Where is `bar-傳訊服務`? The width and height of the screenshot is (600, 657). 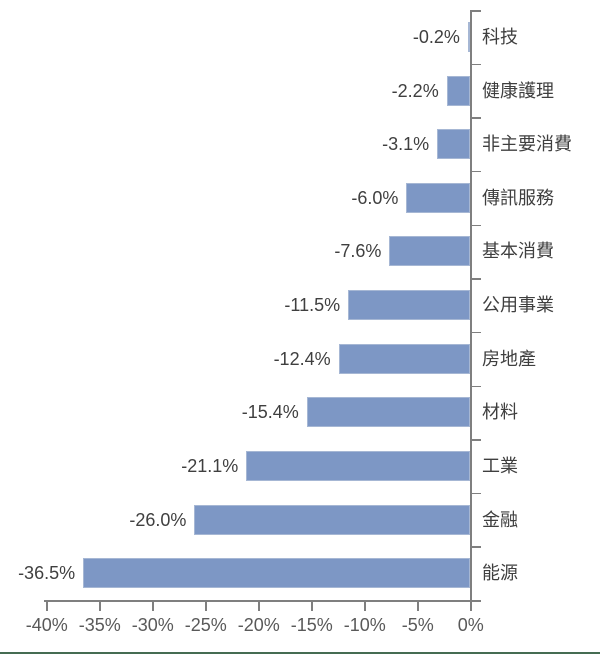
bar-傳訊服務 is located at coordinates (438, 197).